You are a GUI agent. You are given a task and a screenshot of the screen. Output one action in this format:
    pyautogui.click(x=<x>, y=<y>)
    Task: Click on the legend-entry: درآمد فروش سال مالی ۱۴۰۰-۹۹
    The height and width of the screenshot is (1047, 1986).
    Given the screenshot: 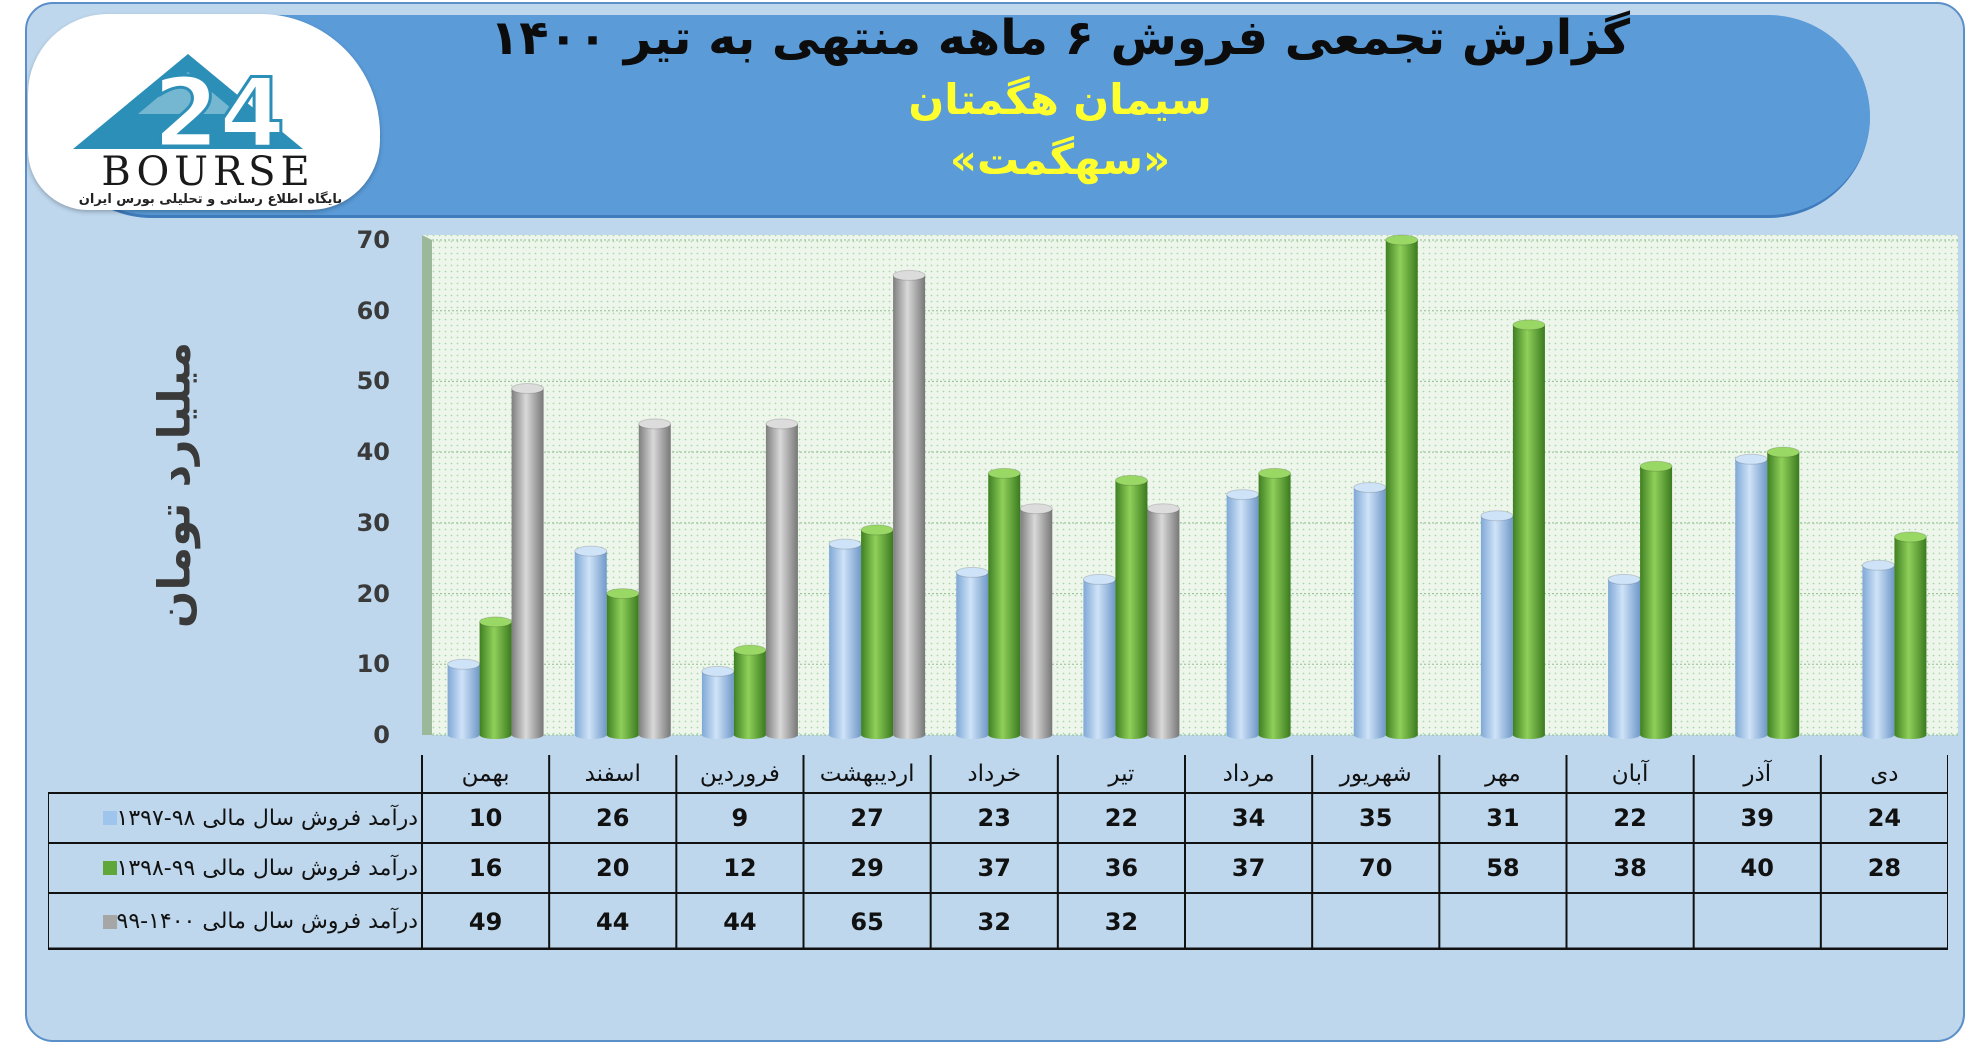 What is the action you would take?
    pyautogui.click(x=267, y=921)
    